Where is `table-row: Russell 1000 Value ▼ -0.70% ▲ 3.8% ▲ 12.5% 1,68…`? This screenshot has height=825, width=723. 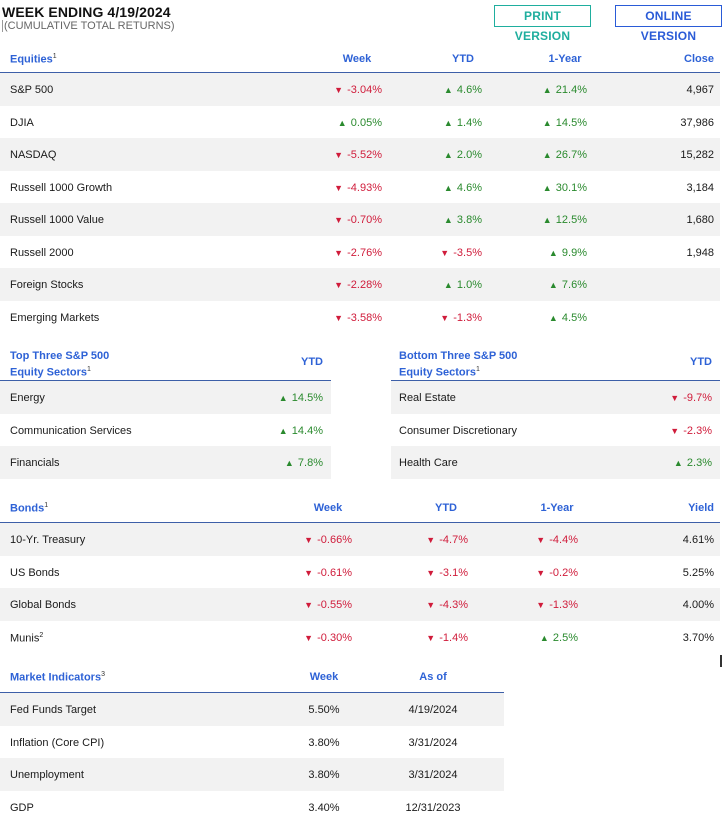
table-row: Russell 1000 Value ▼ -0.70% ▲ 3.8% ▲ 12.5% 1,68… is located at coordinates (360, 219).